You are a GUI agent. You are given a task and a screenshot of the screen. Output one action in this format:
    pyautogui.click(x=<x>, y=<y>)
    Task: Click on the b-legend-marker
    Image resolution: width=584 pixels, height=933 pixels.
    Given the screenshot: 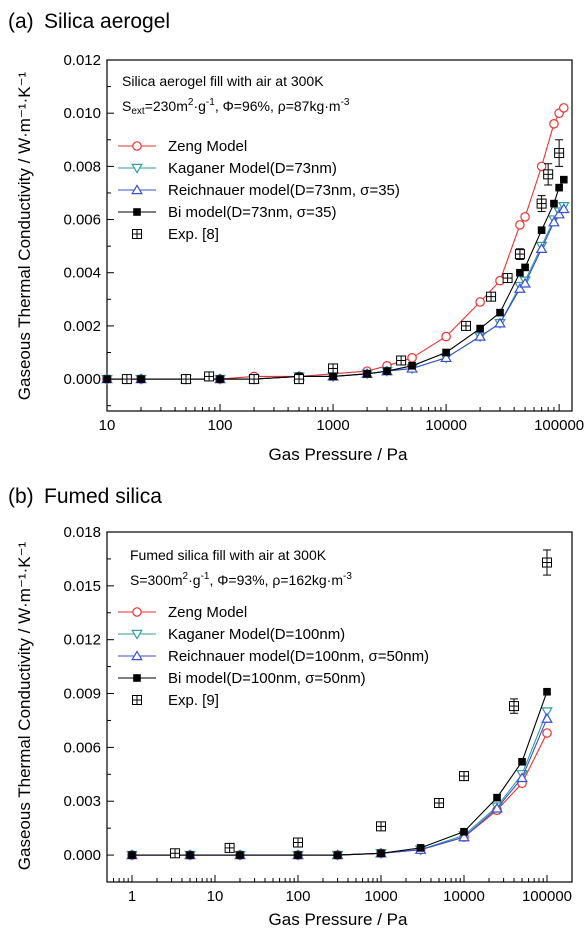 What is the action you would take?
    pyautogui.click(x=137, y=678)
    